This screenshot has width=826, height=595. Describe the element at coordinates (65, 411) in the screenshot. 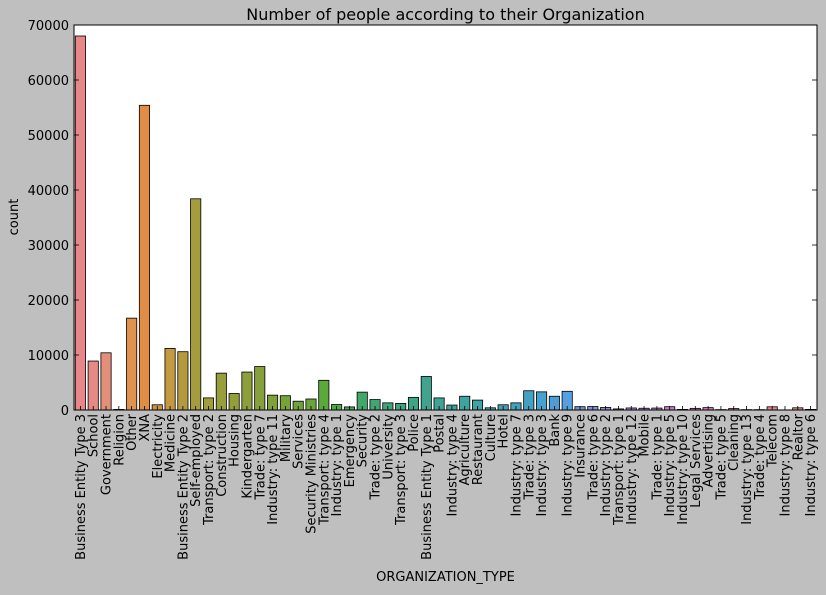

I see `y-tick-label: 0` at that location.